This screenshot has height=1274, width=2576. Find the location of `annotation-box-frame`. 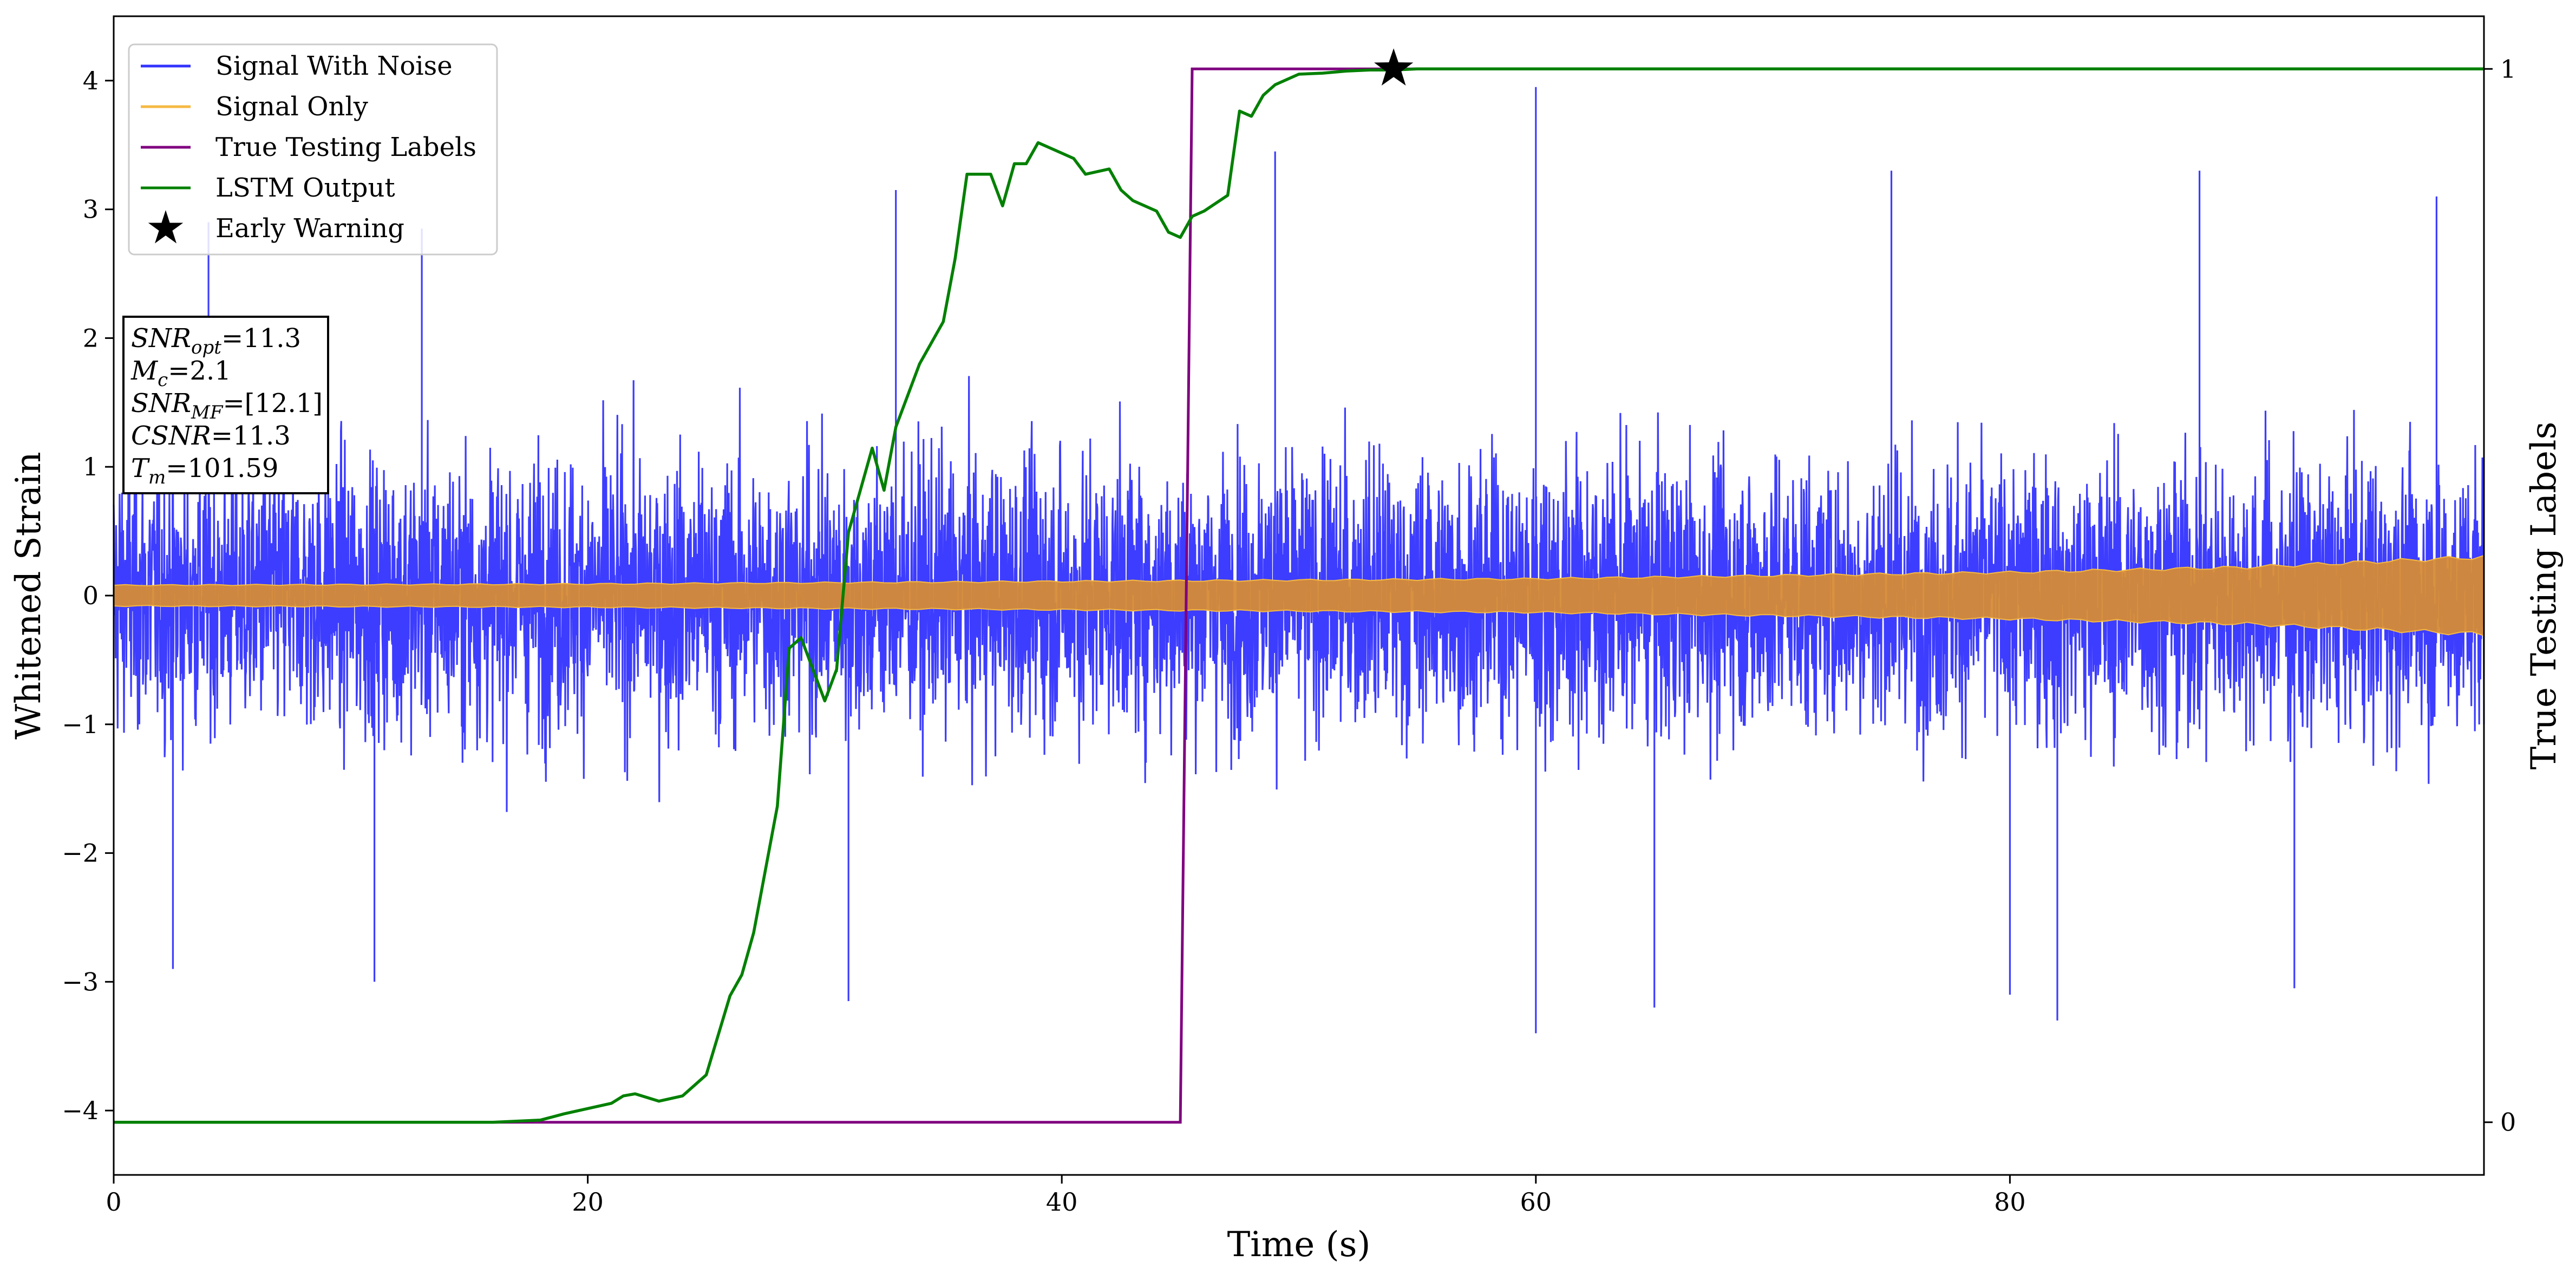

annotation-box-frame is located at coordinates (225, 405).